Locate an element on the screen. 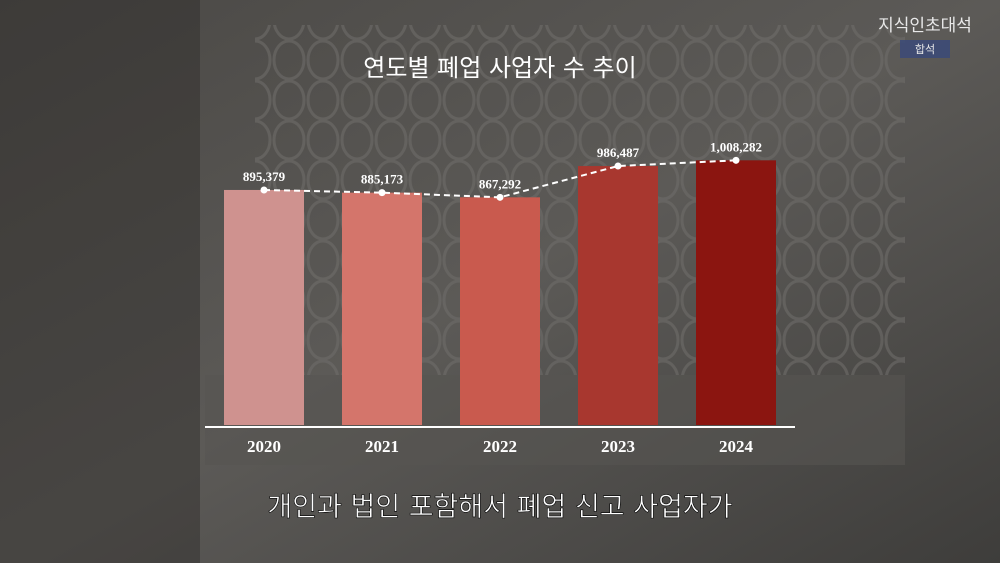 The image size is (1000, 563). value-label: 895,379 is located at coordinates (264, 176).